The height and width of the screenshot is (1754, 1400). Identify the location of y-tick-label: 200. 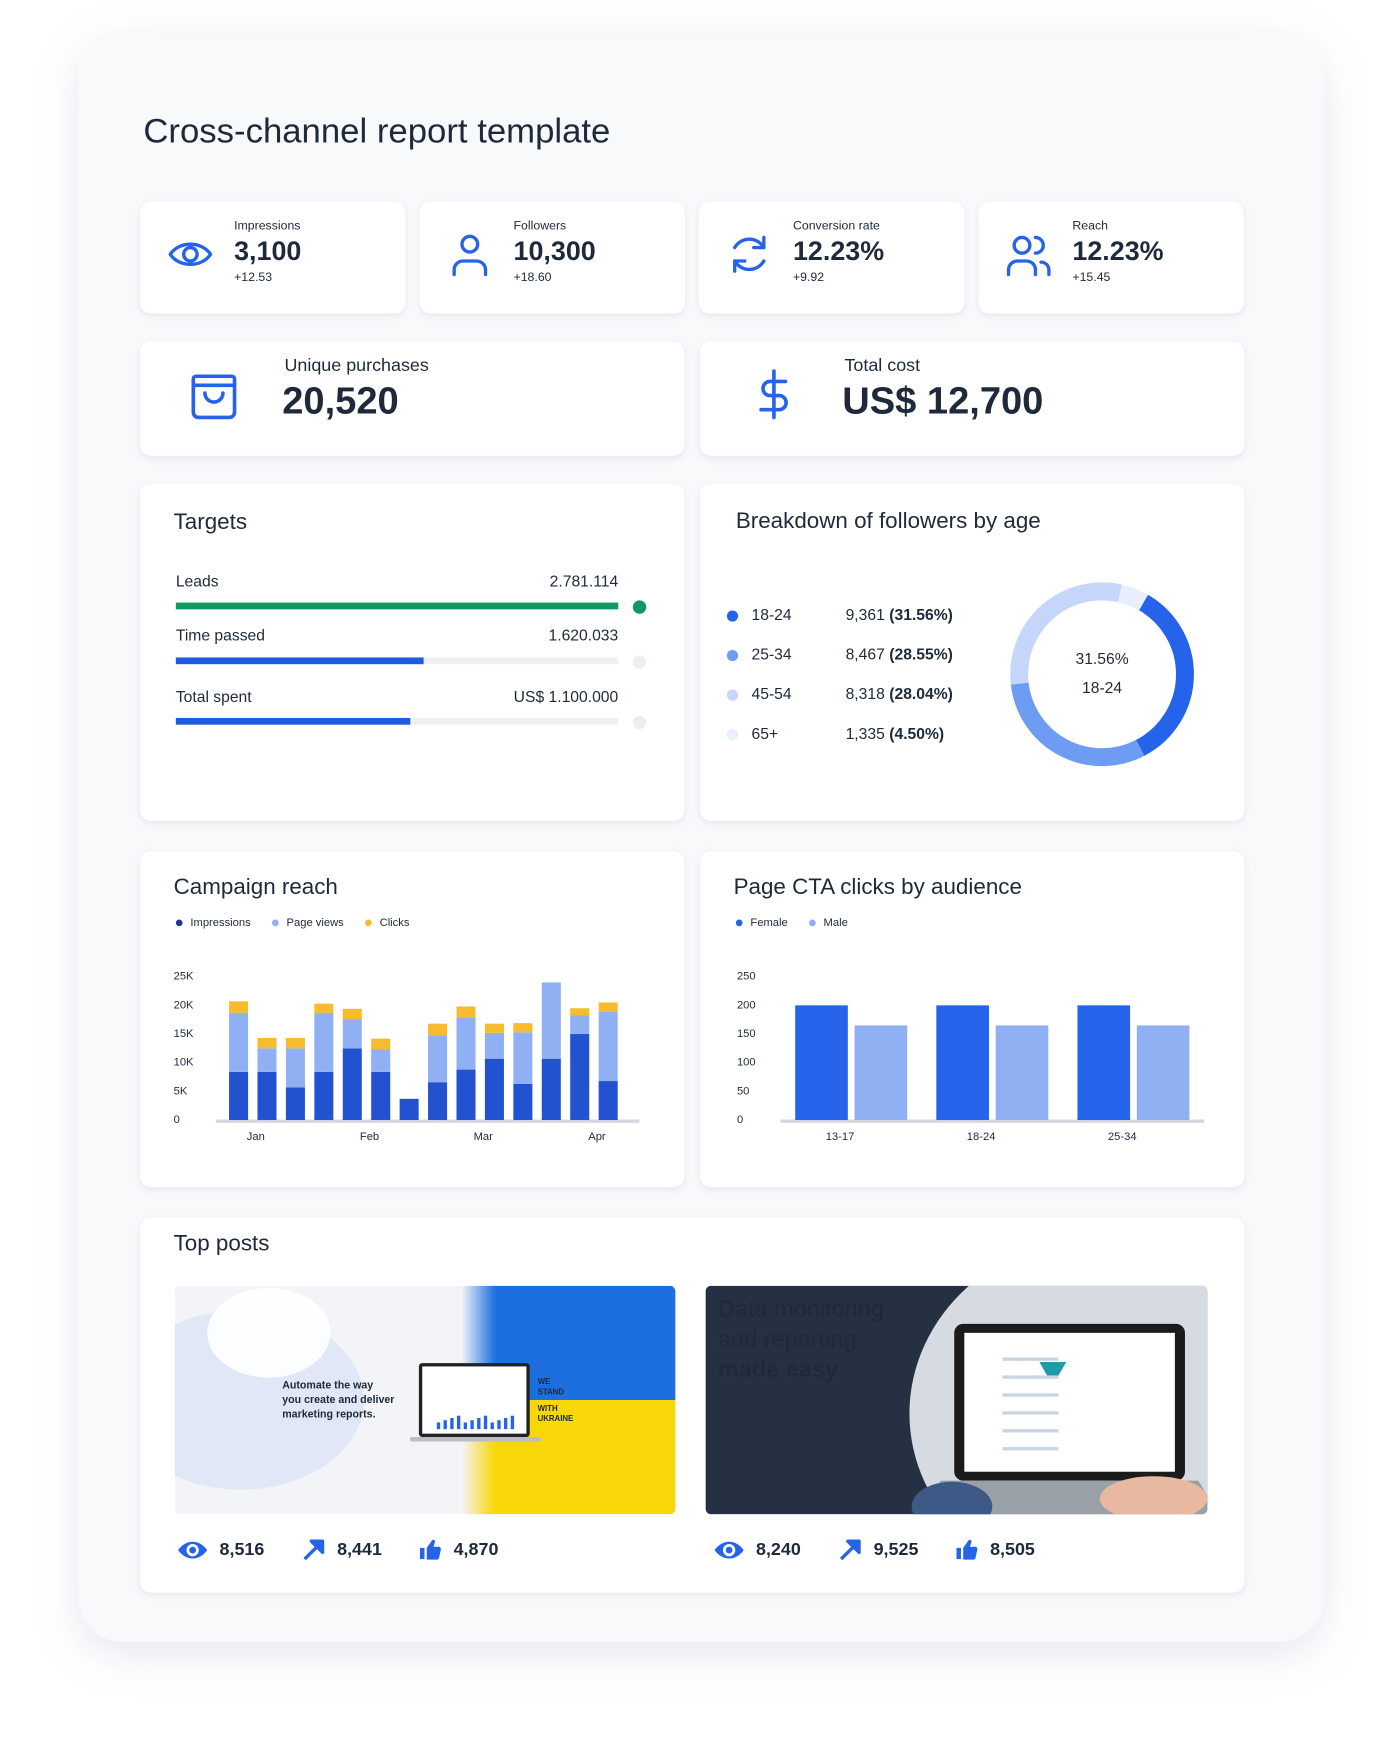
(746, 1005).